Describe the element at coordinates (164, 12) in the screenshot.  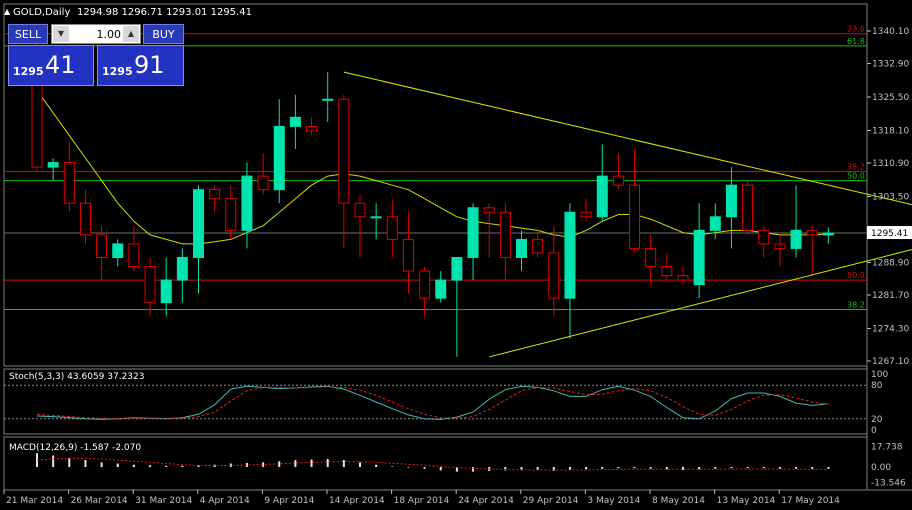
I see `chart-ohlc: 1294.98 1296.71 1293.01 1295.41` at that location.